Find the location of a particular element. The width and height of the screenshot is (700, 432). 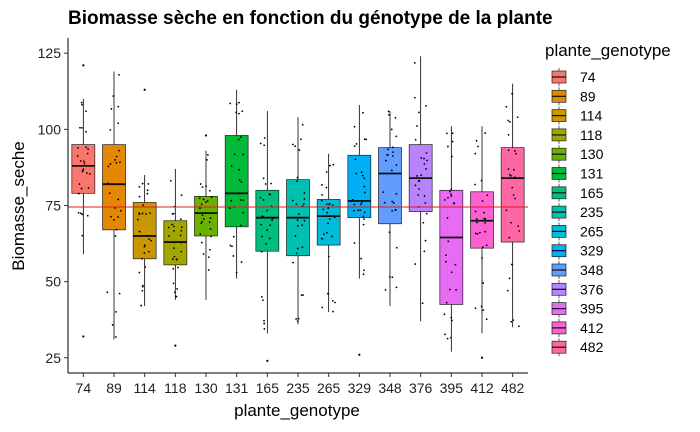

legend-label: 348 is located at coordinates (592, 270).